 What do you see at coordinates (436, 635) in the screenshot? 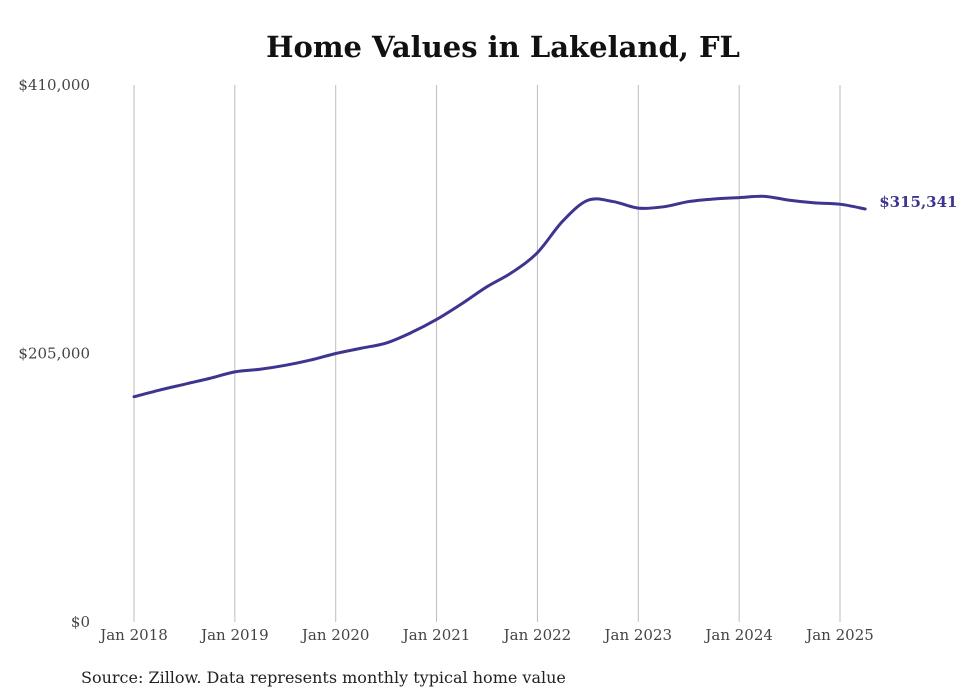
I see `x-tick-label: Jan 2021` at bounding box center [436, 635].